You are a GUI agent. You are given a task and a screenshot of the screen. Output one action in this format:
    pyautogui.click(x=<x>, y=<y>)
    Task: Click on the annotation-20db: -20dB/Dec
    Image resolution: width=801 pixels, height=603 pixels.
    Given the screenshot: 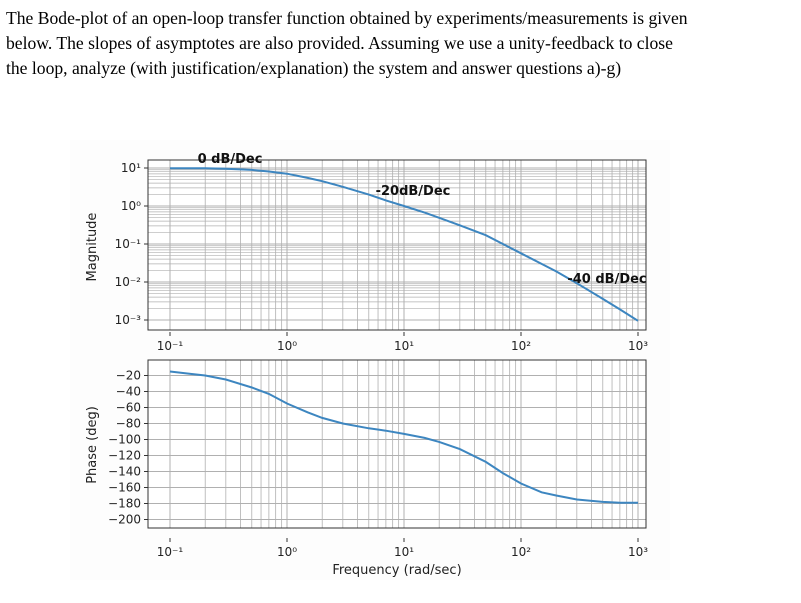 What is the action you would take?
    pyautogui.click(x=413, y=191)
    